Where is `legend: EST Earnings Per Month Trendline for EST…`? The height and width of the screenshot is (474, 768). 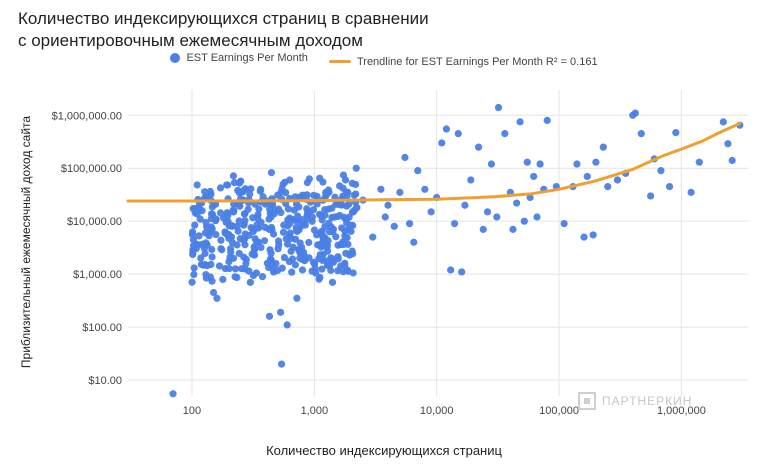 legend: EST Earnings Per Month Trendline for EST… is located at coordinates (384, 60).